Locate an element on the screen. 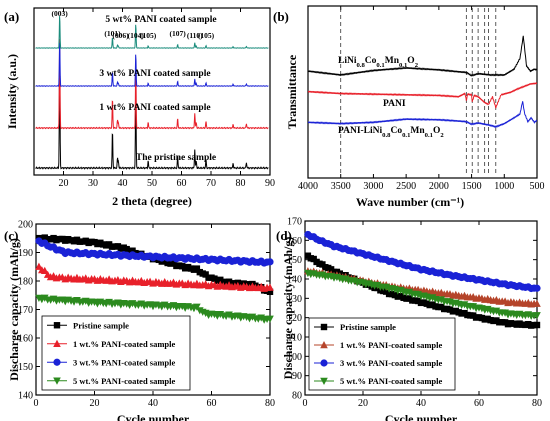 This screenshot has width=550, height=421. y-axis-title: Discharge capacity (mAh/g) is located at coordinates (14, 309).